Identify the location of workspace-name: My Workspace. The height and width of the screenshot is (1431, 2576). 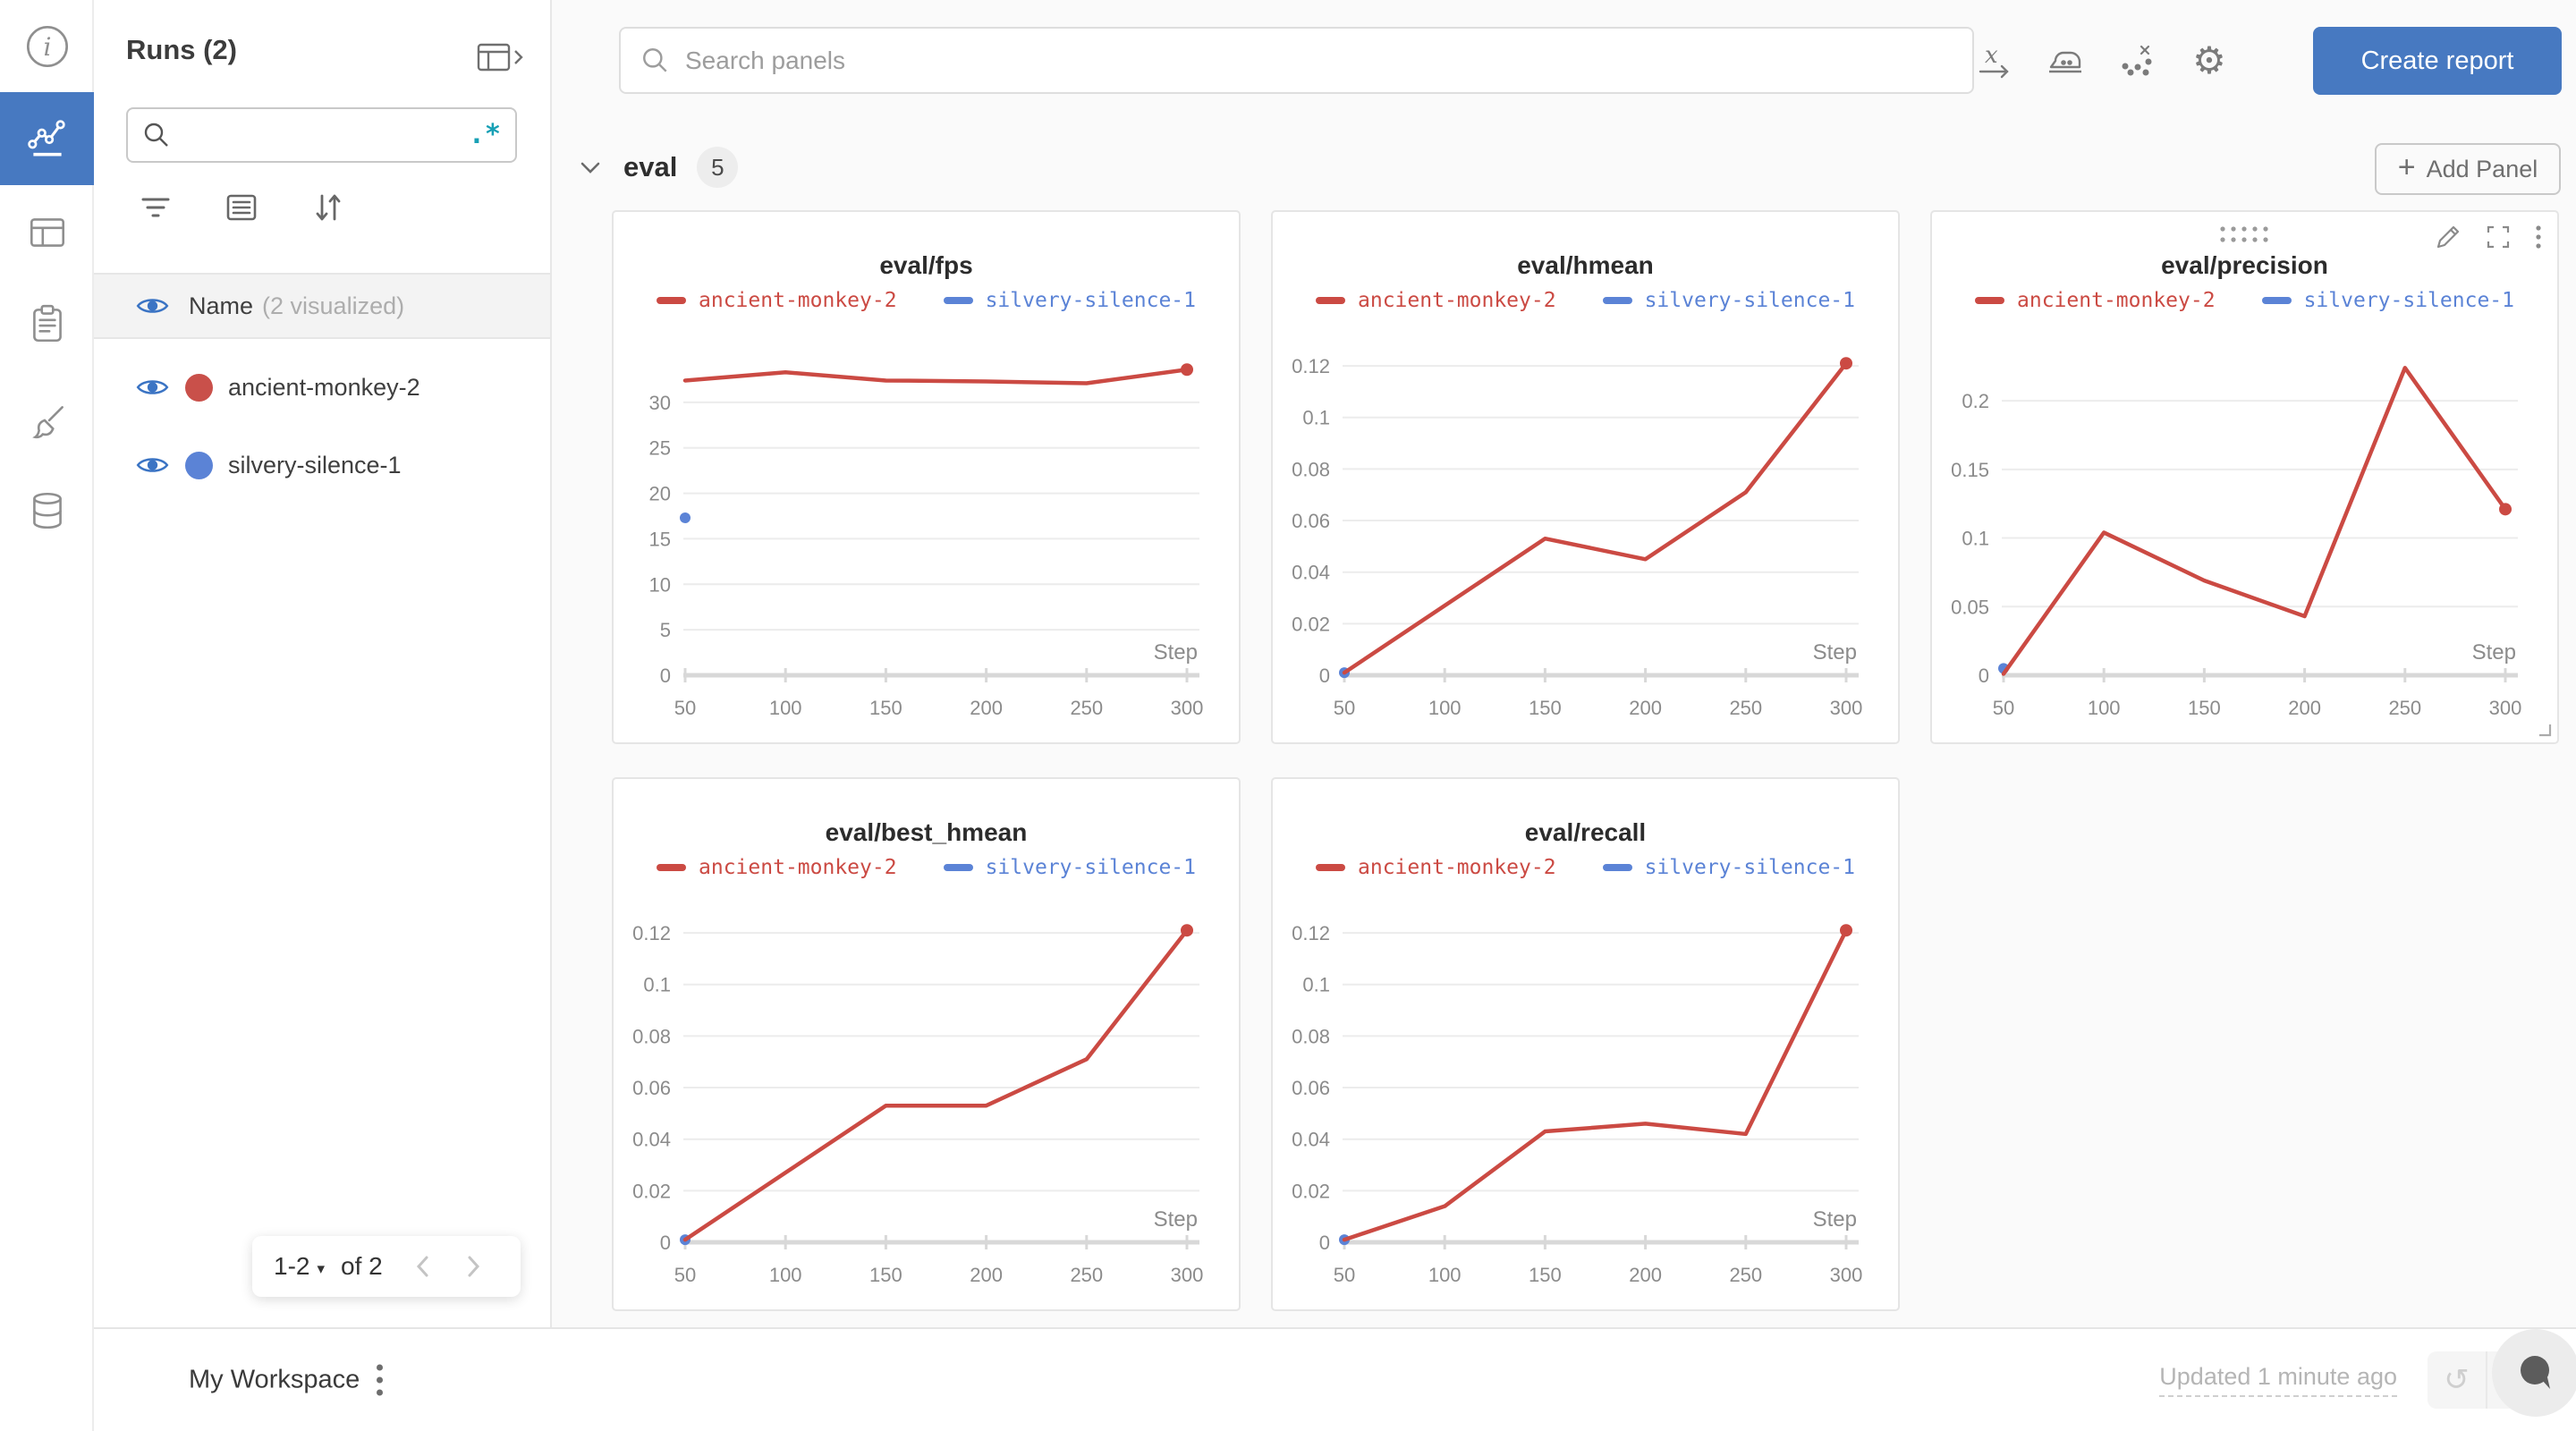
(274, 1380).